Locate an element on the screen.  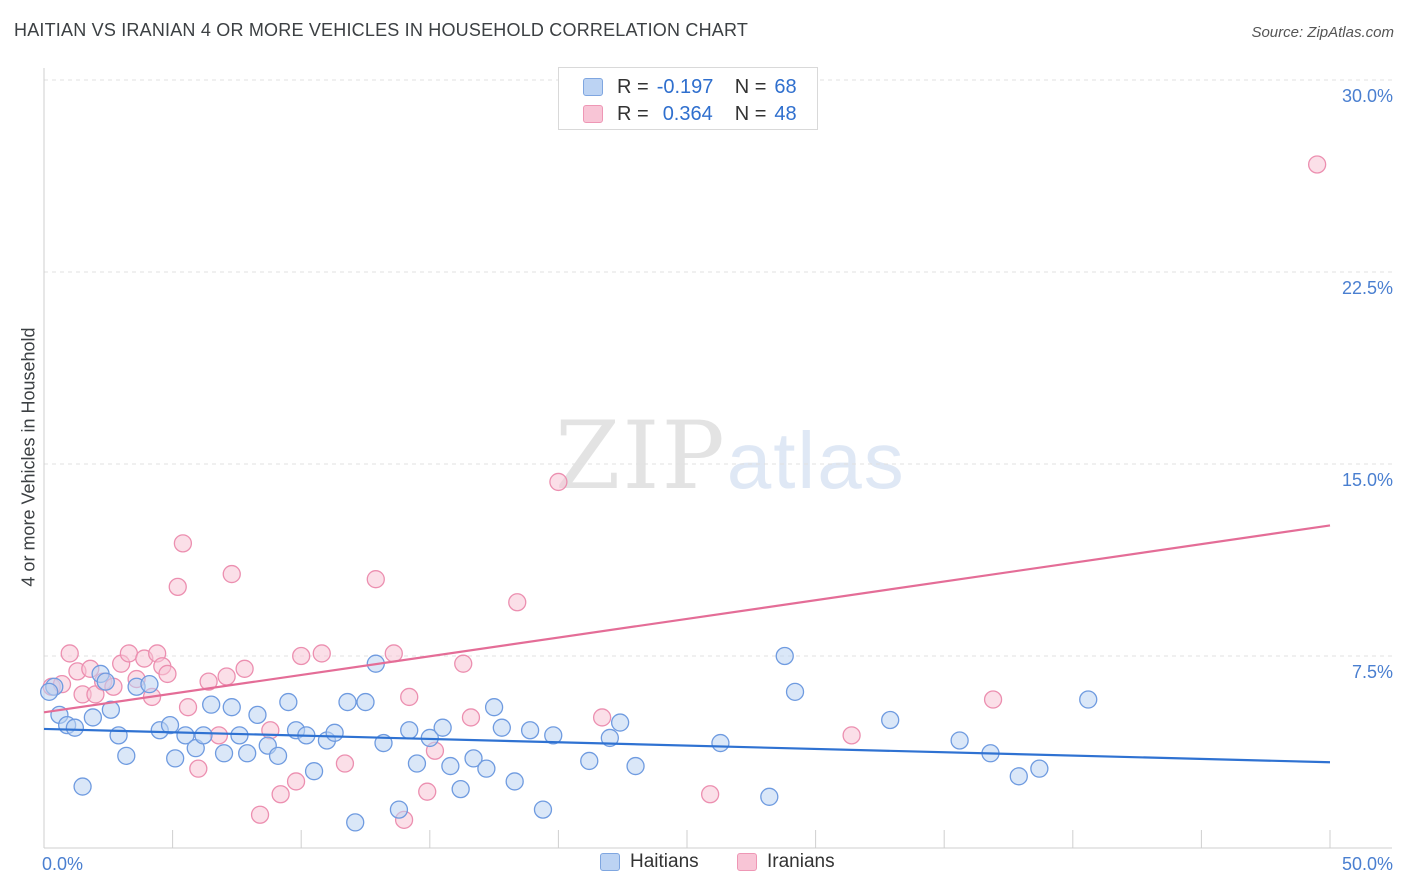
haitians-swatch is located at coordinates (610, 862).